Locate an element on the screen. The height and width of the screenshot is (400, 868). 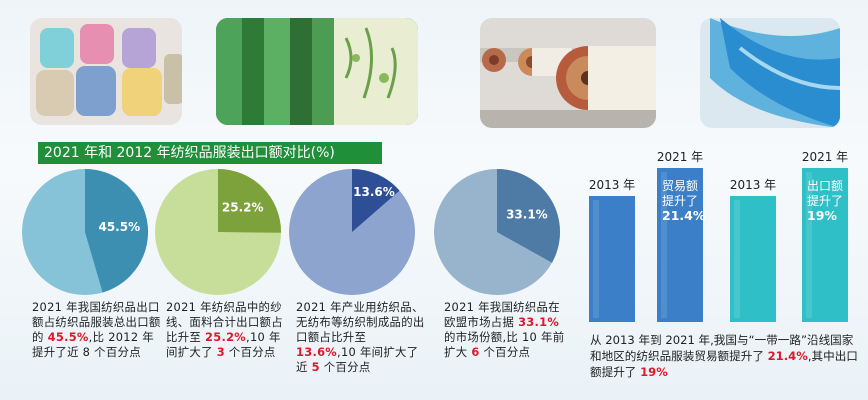
bar-3-year: 2013 年 is located at coordinates (753, 185).